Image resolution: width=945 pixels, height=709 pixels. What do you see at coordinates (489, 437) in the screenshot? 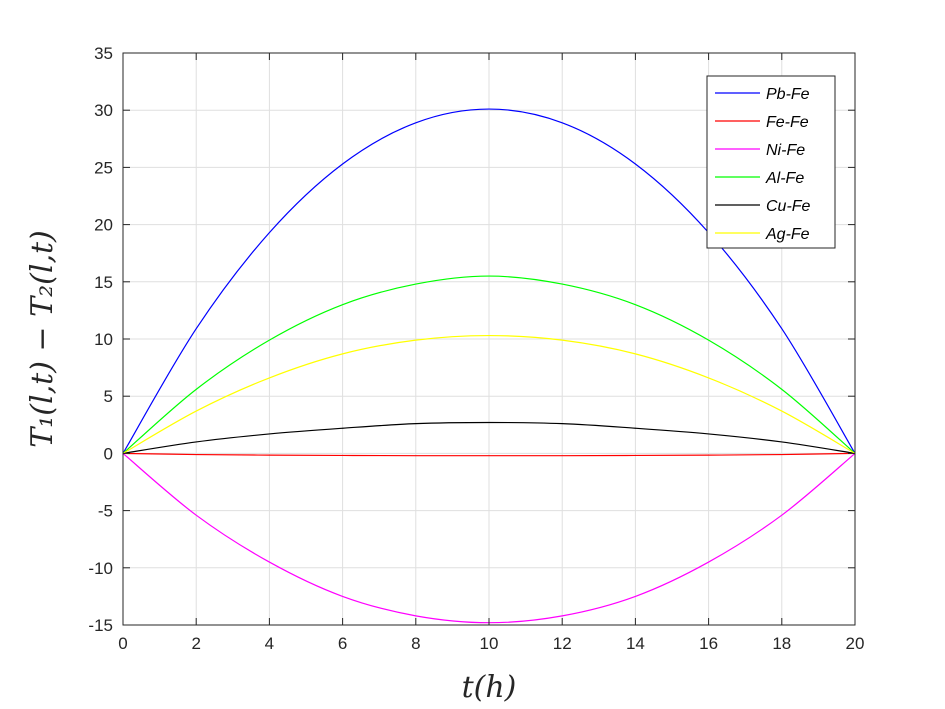
I see `series-line-cu-fe` at bounding box center [489, 437].